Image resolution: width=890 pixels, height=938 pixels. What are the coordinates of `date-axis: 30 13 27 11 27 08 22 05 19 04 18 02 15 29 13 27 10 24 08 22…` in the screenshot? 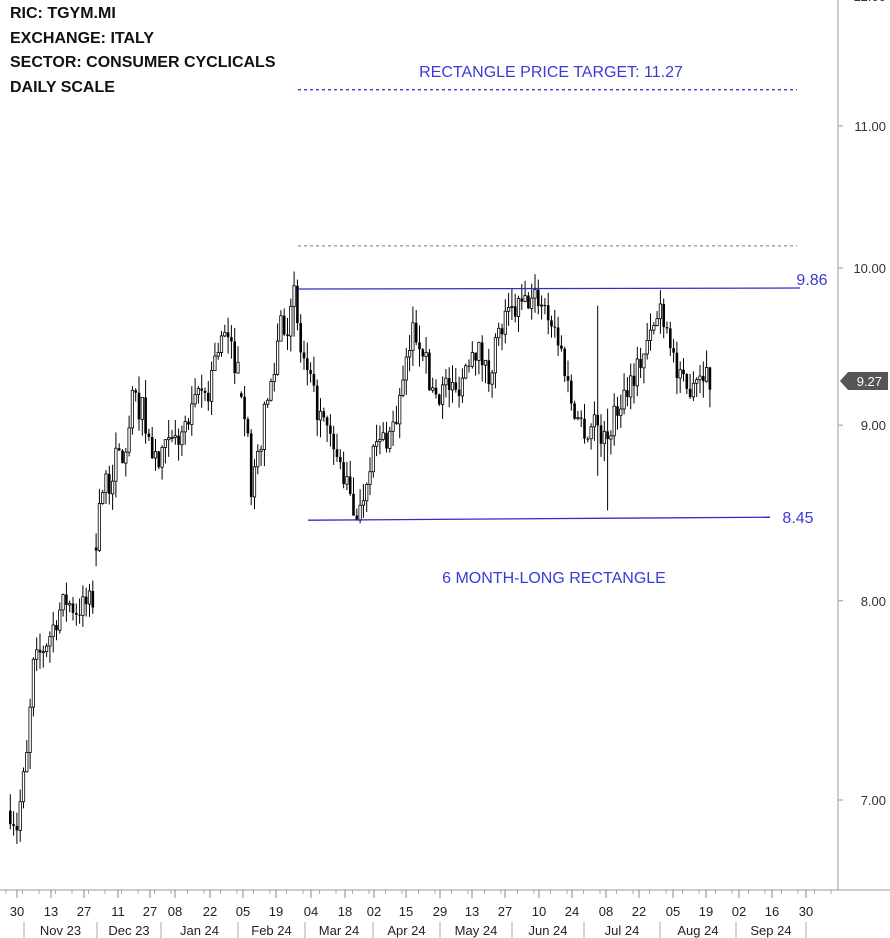 It's located at (445, 913).